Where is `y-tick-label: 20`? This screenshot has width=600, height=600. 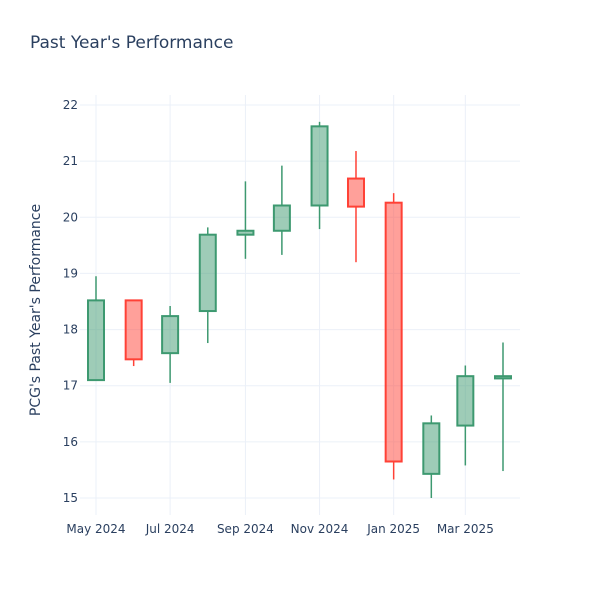
y-tick-label: 20 is located at coordinates (70, 217).